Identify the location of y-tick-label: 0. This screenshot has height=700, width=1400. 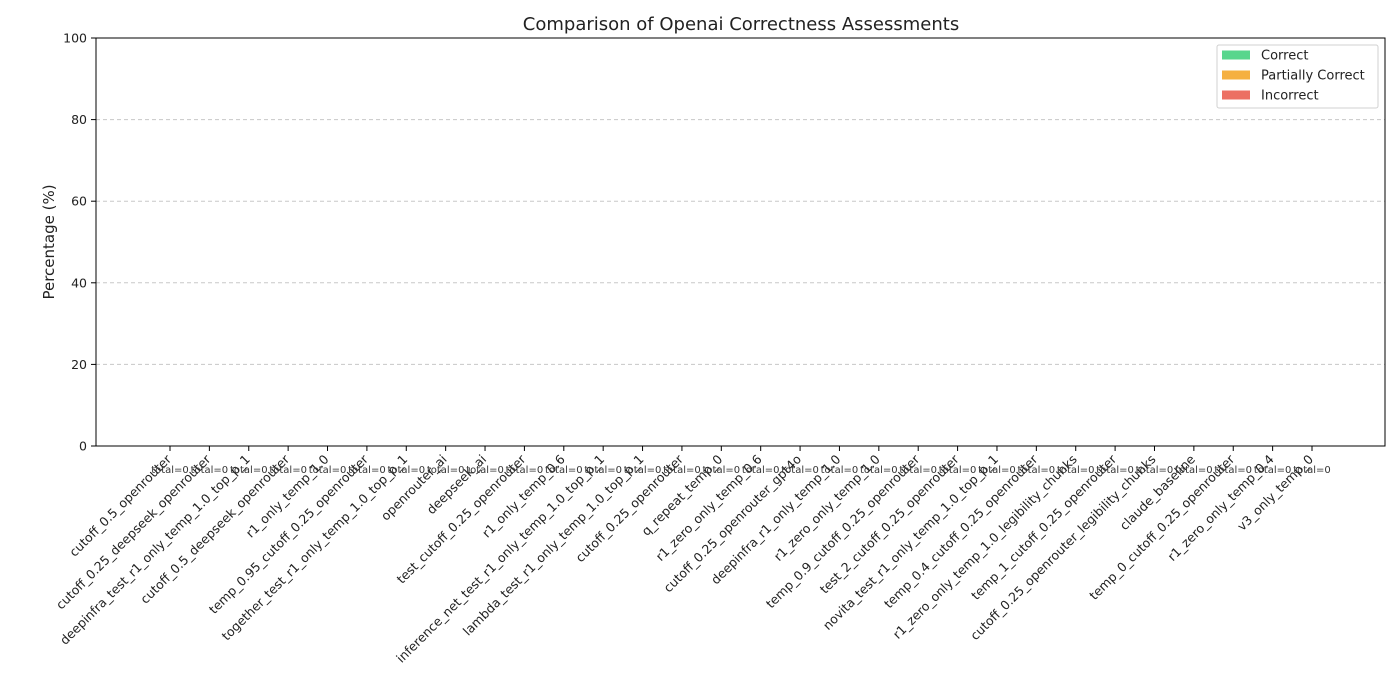
(83, 446).